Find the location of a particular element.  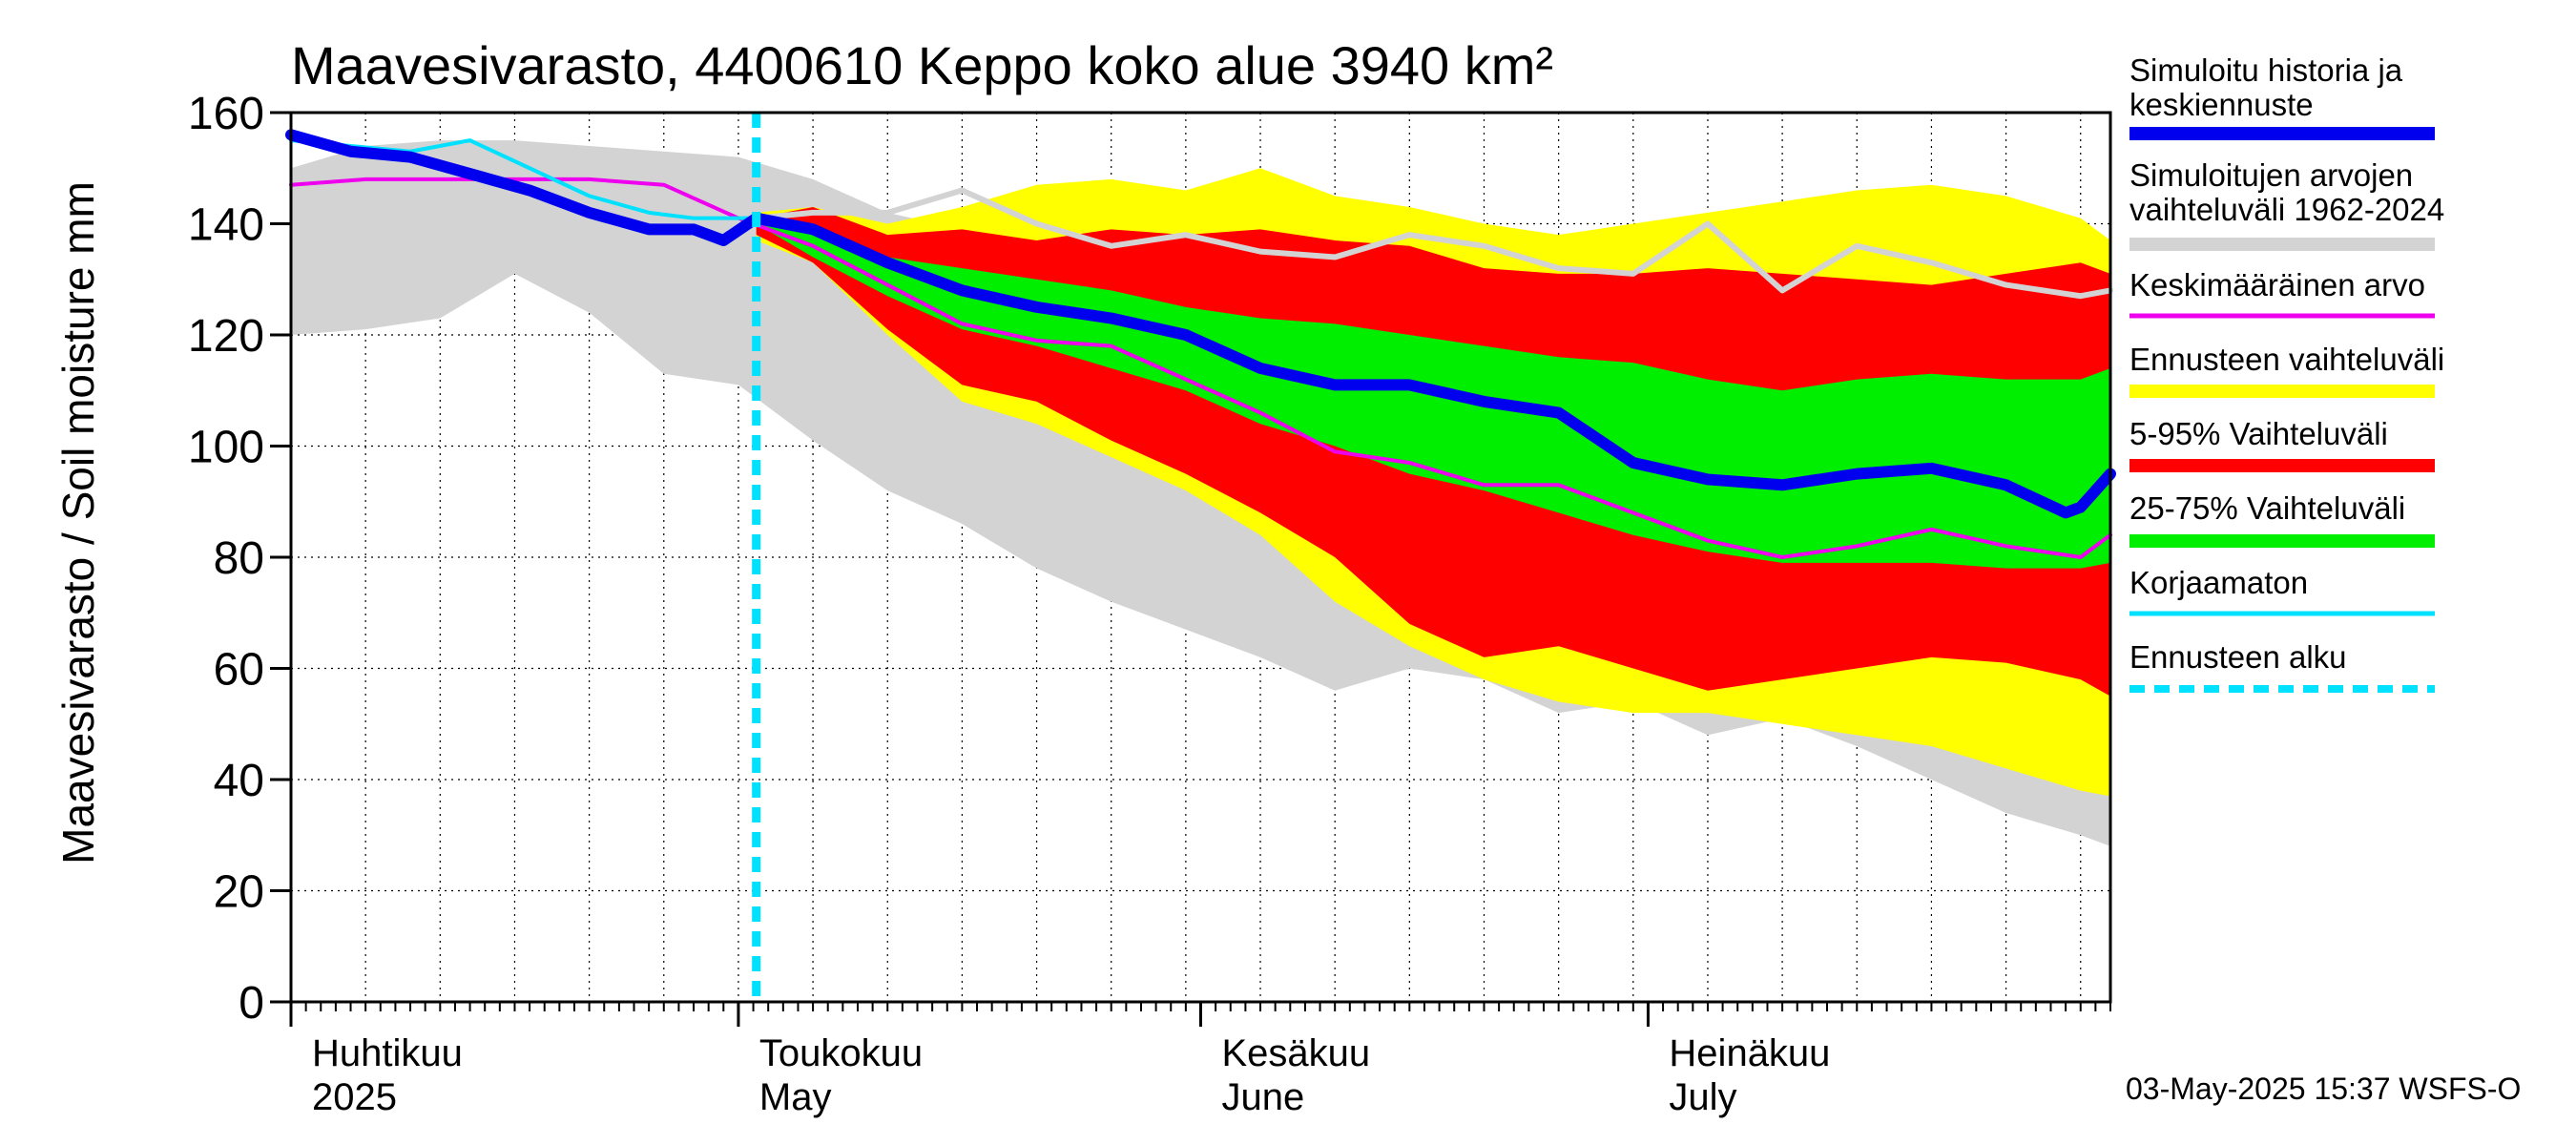

y-tick-label: 20 is located at coordinates (239, 892).